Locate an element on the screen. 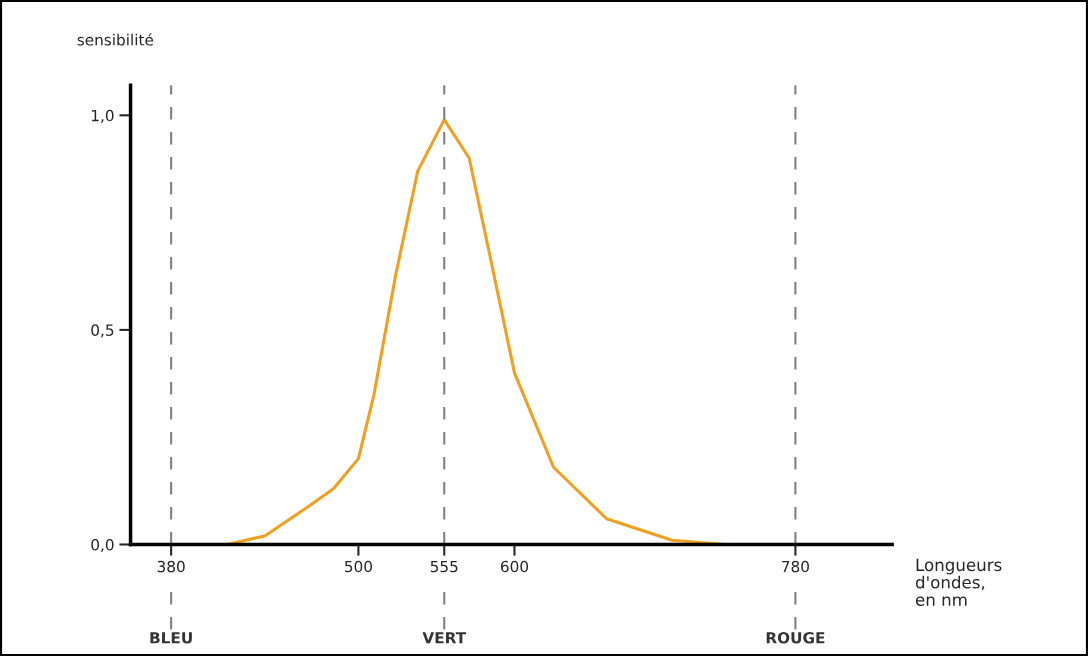 The image size is (1088, 656). text: BLEU is located at coordinates (171, 638).